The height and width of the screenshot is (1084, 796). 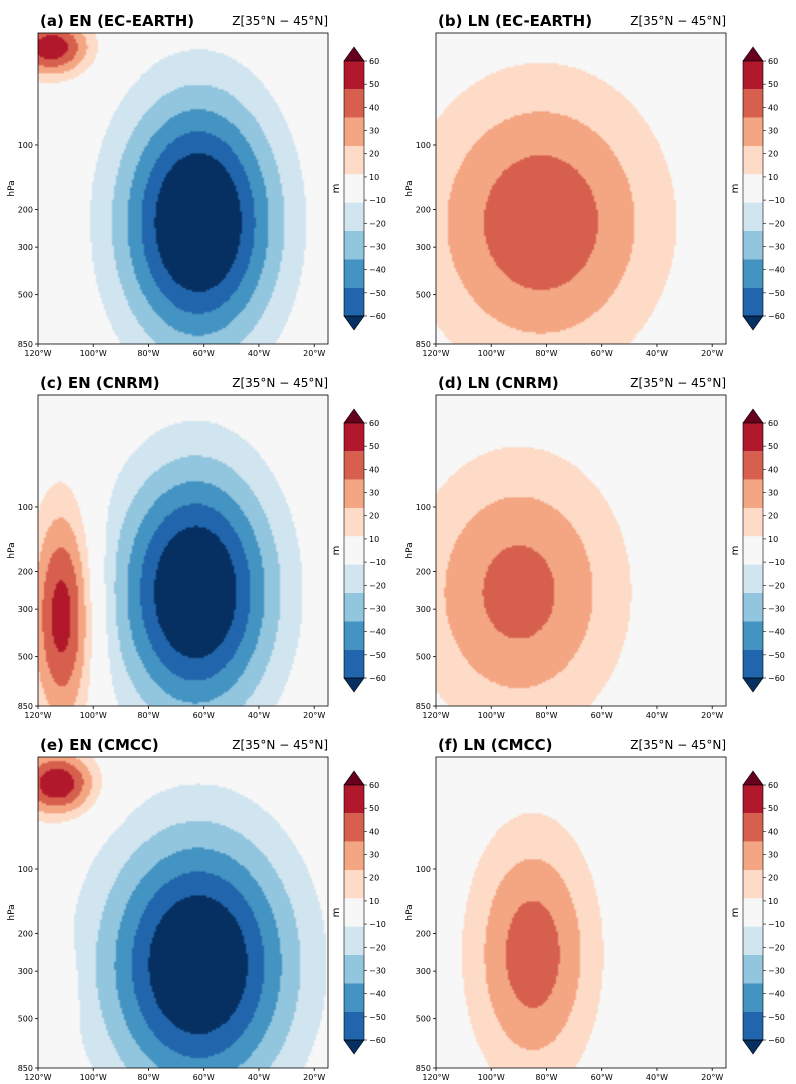 What do you see at coordinates (377, 1017) in the screenshot?
I see `colorbar-tick-label: −50` at bounding box center [377, 1017].